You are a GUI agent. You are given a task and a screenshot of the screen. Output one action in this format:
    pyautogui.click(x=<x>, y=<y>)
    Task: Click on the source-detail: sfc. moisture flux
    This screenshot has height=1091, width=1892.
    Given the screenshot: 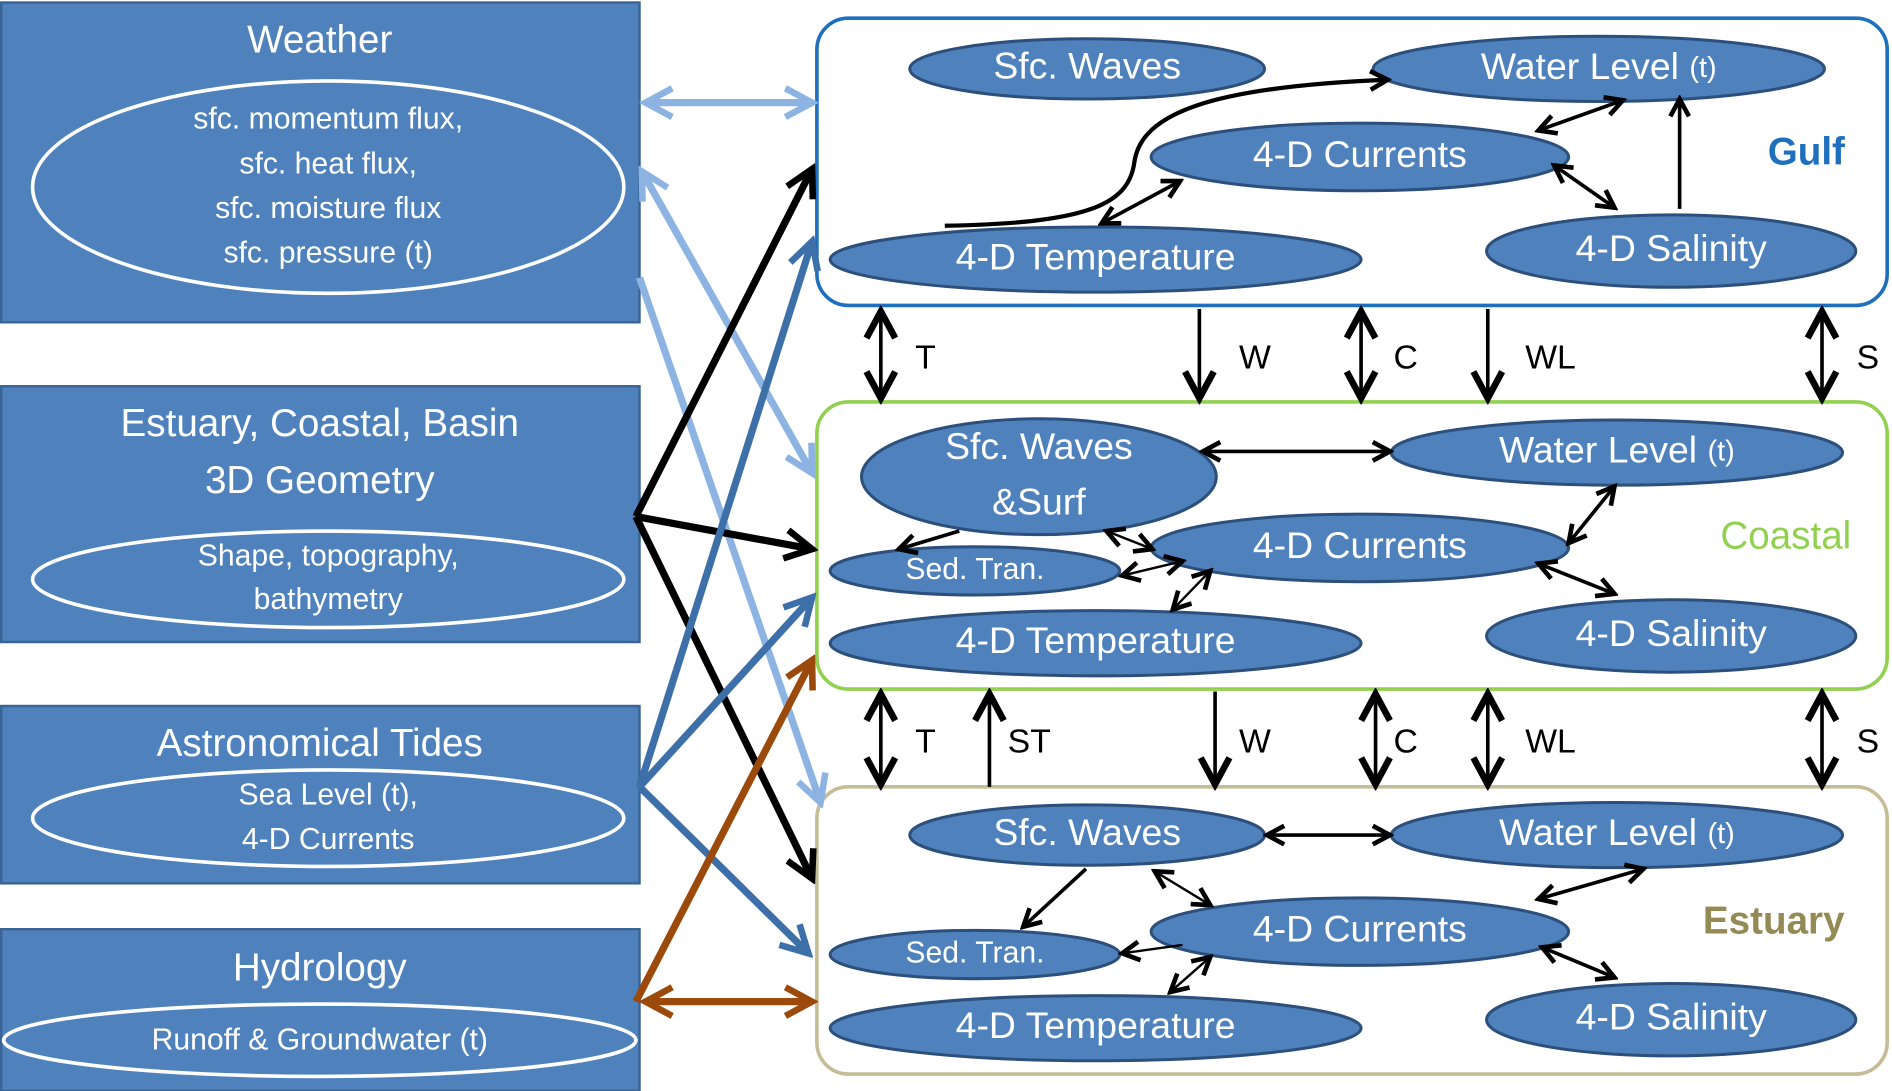 What is the action you would take?
    pyautogui.click(x=328, y=208)
    